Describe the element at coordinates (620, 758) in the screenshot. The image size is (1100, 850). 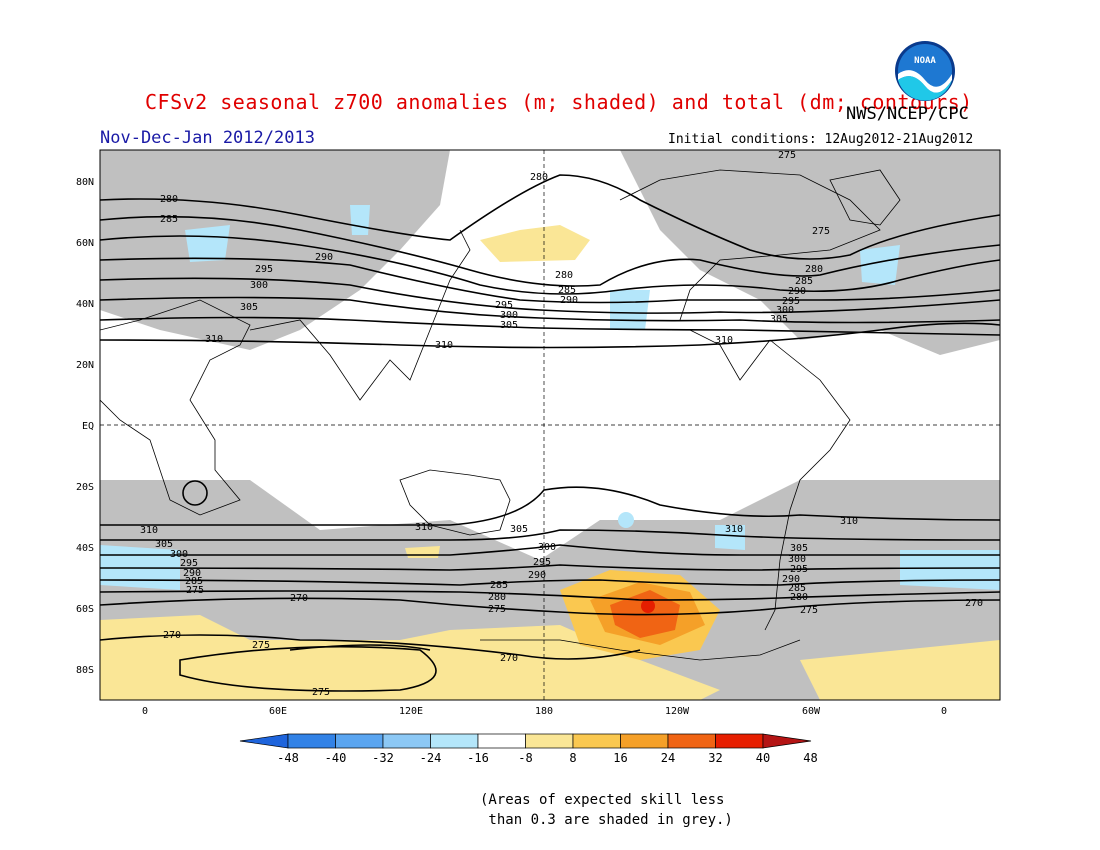
I see `colorbar-tick-label: 16` at that location.